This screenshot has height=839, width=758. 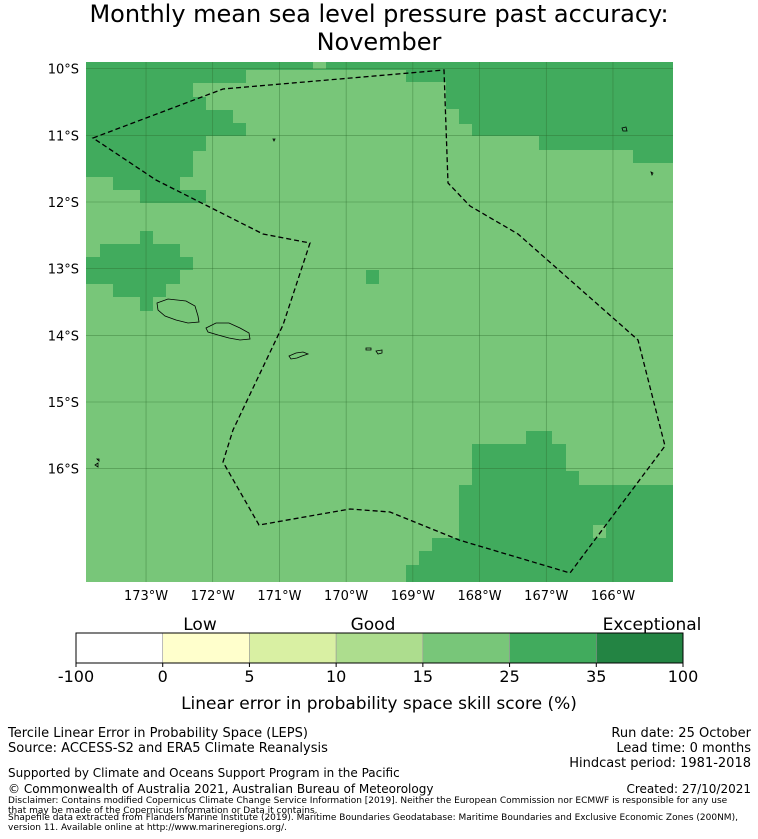 I want to click on colorbar-outline, so click(x=379, y=648).